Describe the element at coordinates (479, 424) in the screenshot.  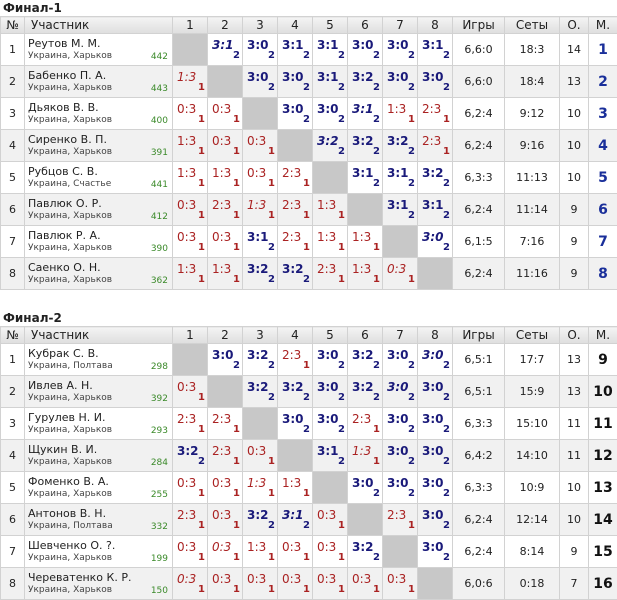
I see `games-total: 6,3:3` at that location.